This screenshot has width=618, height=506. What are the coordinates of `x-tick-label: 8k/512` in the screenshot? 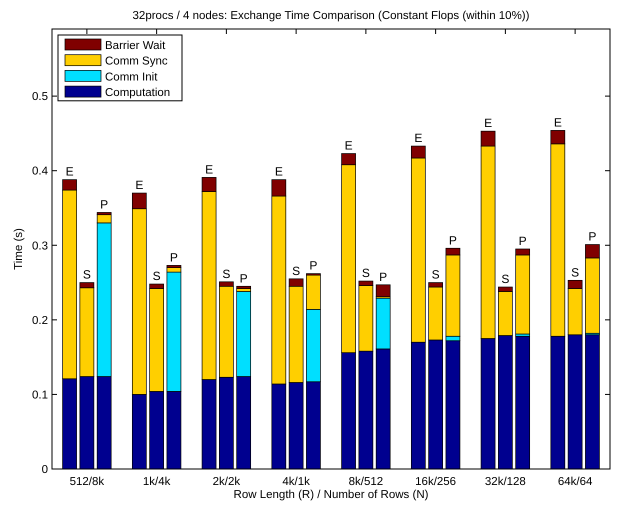 It's located at (366, 482).